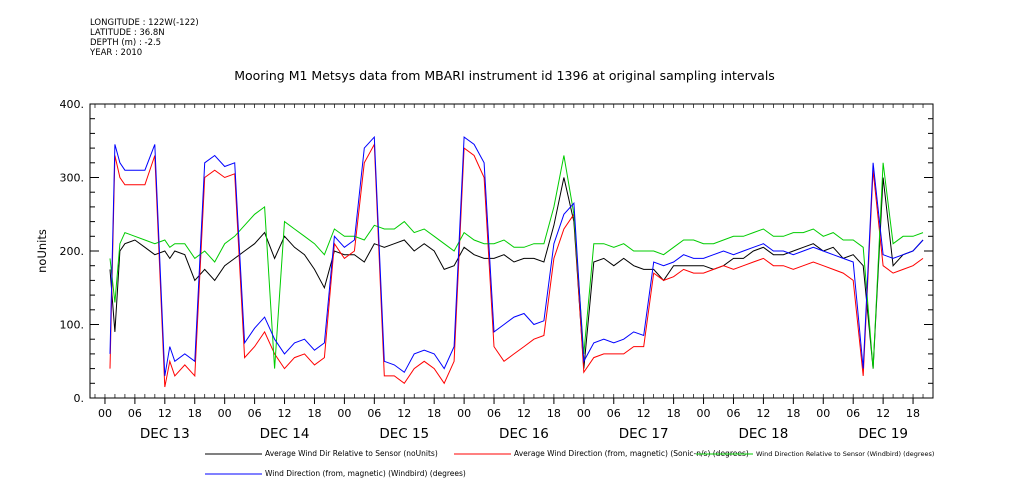 The image size is (1009, 504). Describe the element at coordinates (127, 33) in the screenshot. I see `latitude-text: LATITUDE : 36.8N` at that location.